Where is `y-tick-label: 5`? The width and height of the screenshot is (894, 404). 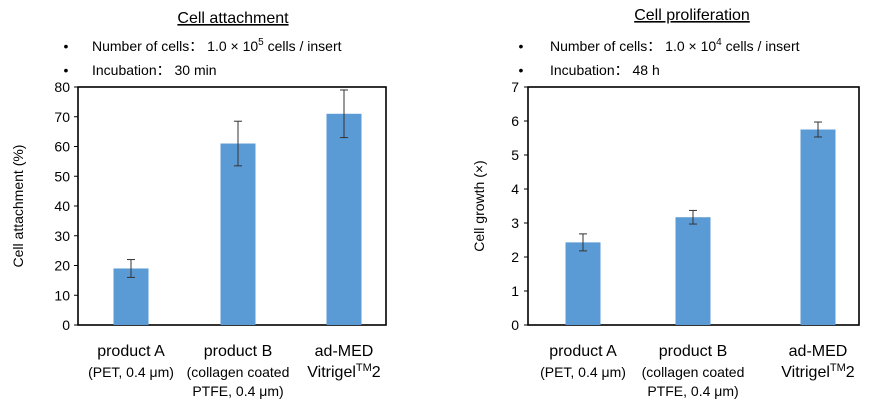 y-tick-label: 5 is located at coordinates (515, 155).